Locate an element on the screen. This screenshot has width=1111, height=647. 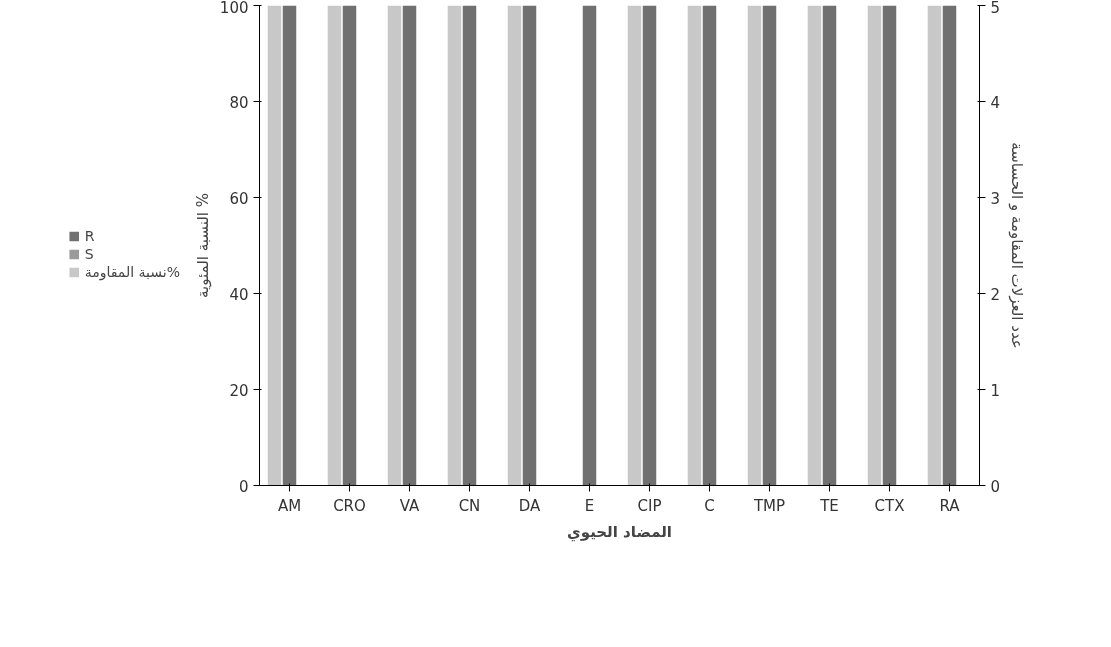
legend-label: S is located at coordinates (89, 253).